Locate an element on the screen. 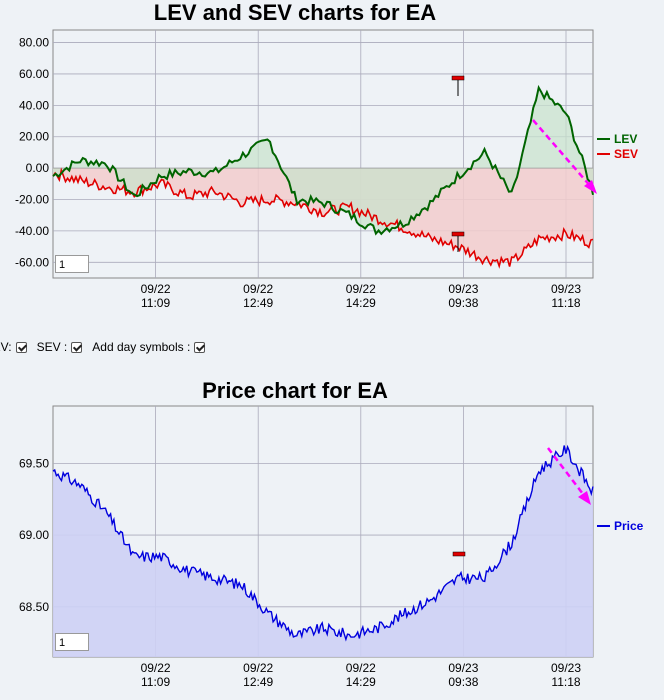 The image size is (664, 700). lev-trend-arrow is located at coordinates (564, 156).